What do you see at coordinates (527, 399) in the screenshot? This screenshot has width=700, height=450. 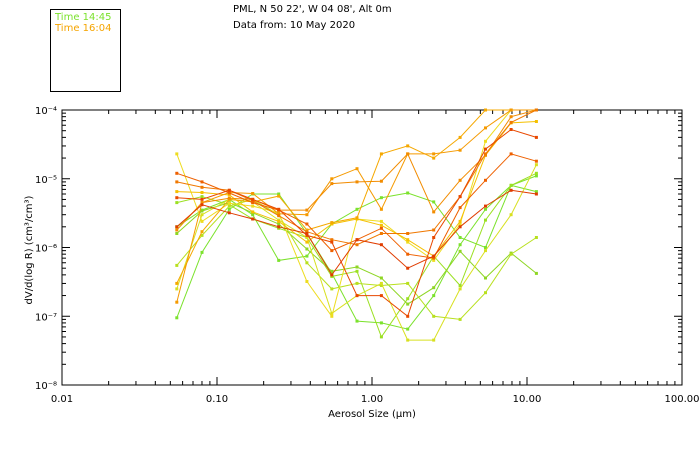 I see `x-tick-label: 10.00` at bounding box center [527, 399].